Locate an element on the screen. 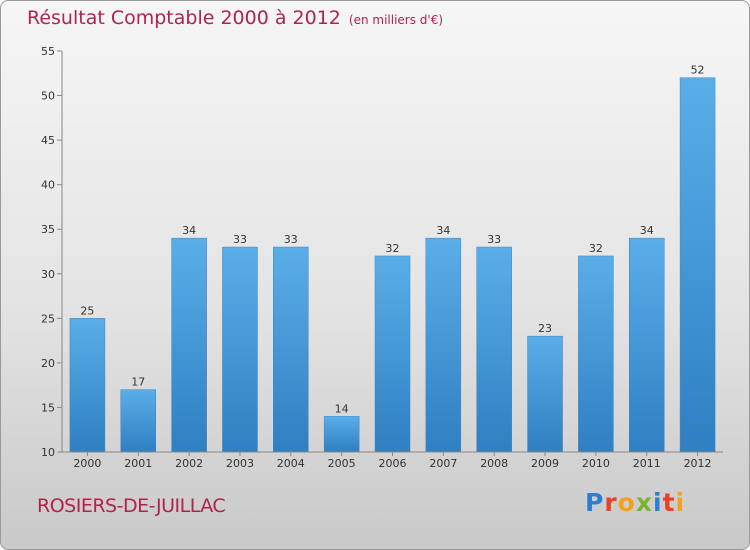  data-label-2012: 52 is located at coordinates (698, 70).